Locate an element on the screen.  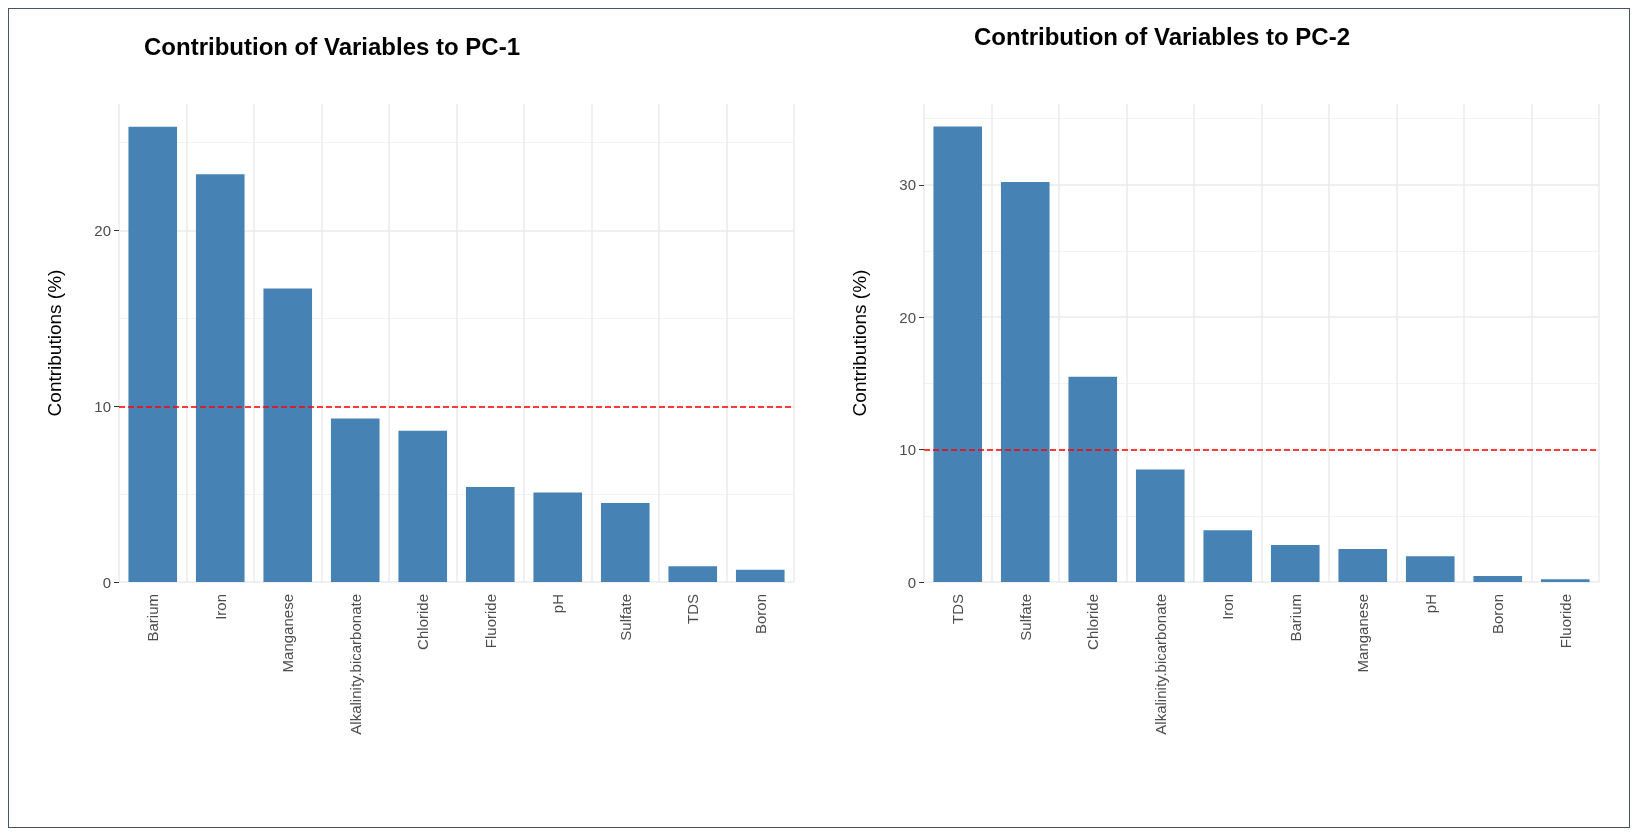
chart-title: Contribution of Variables to PC-1 is located at coordinates (332, 46).